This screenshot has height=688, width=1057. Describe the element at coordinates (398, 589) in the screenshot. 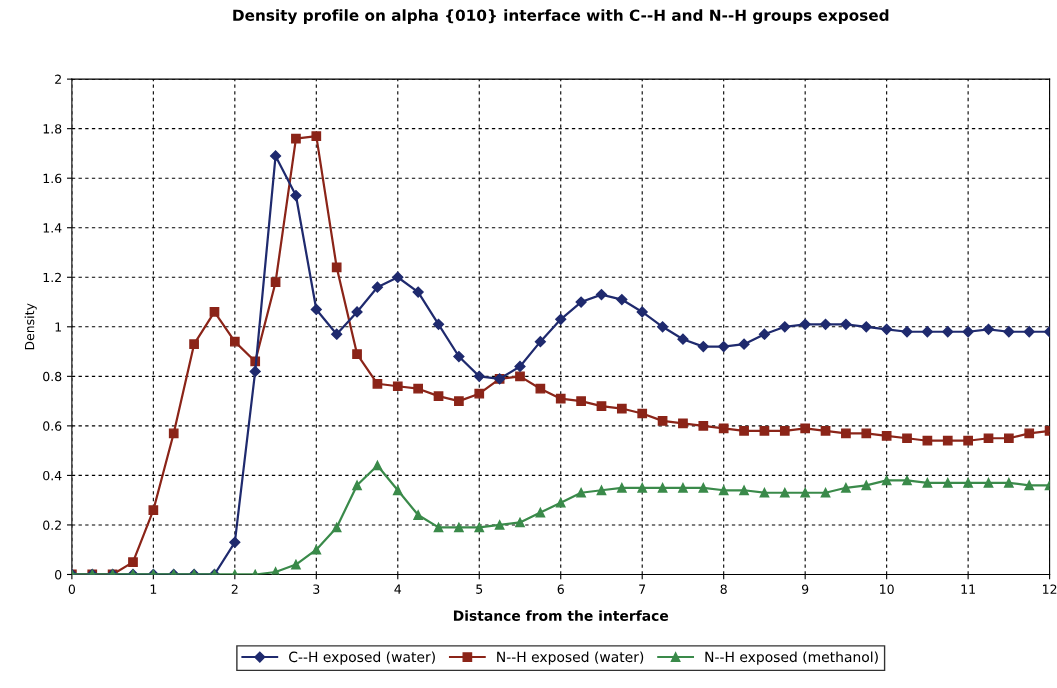

I see `x-tick-label: 4` at that location.